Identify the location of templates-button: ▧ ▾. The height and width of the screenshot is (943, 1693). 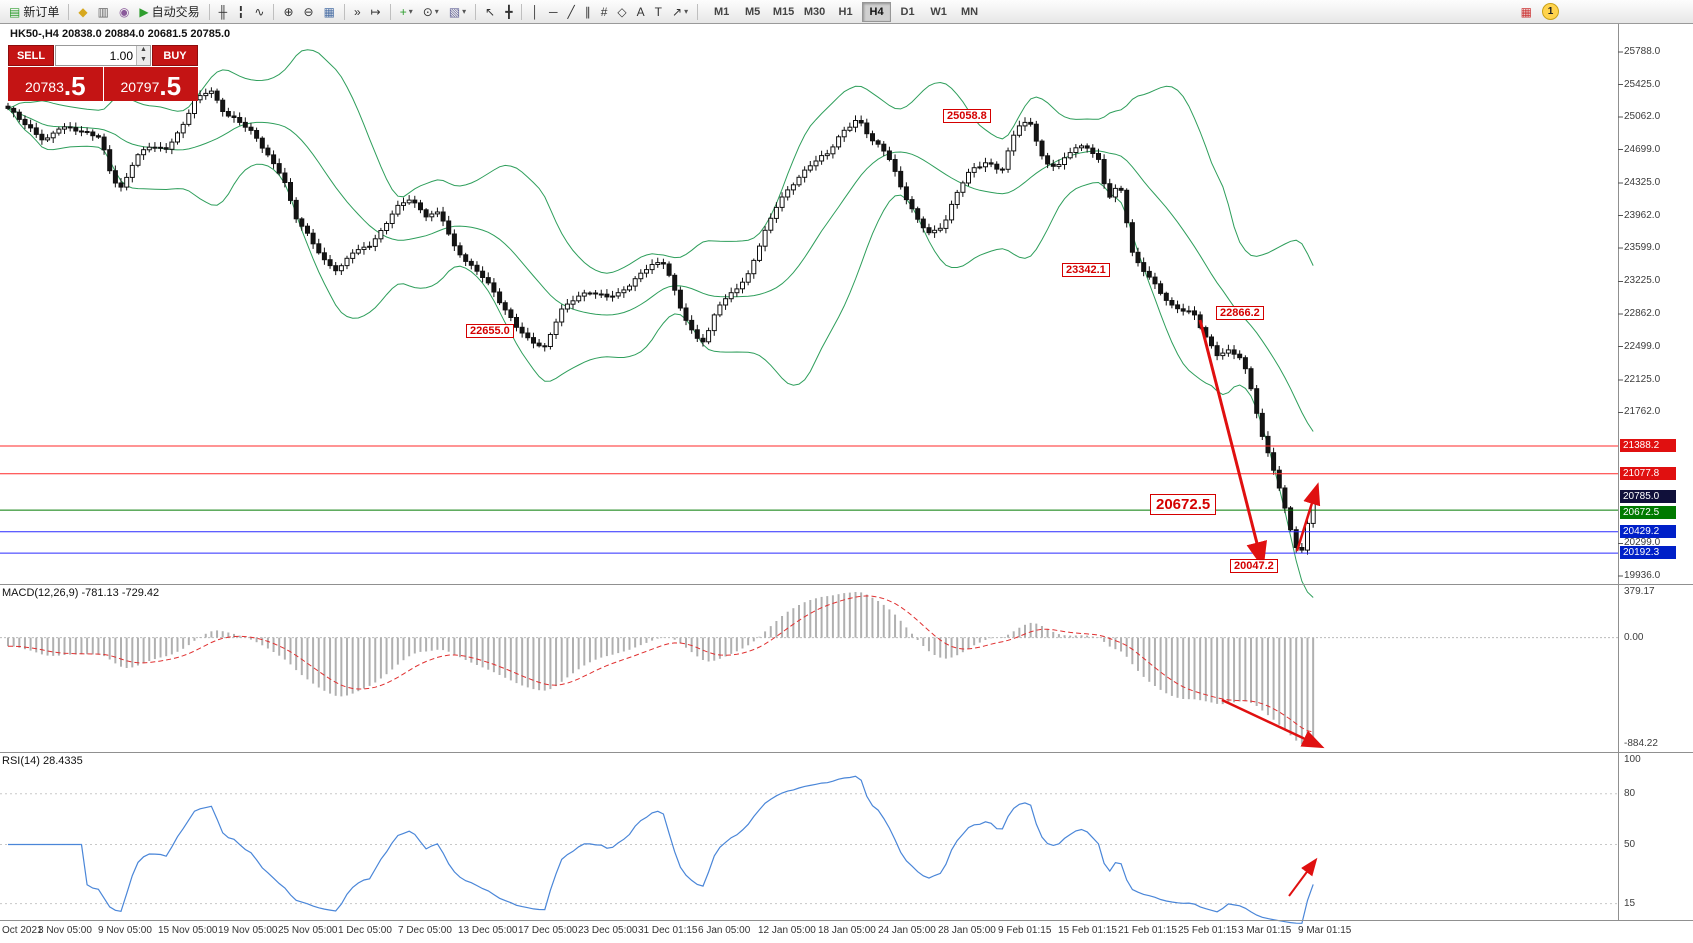
(457, 12).